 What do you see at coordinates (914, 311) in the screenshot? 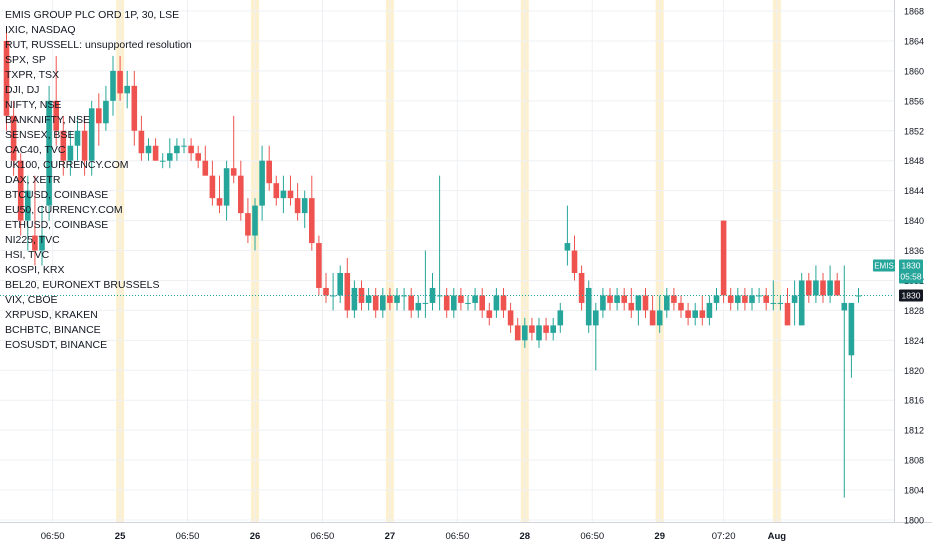
I see `price-tick-label: 1828` at bounding box center [914, 311].